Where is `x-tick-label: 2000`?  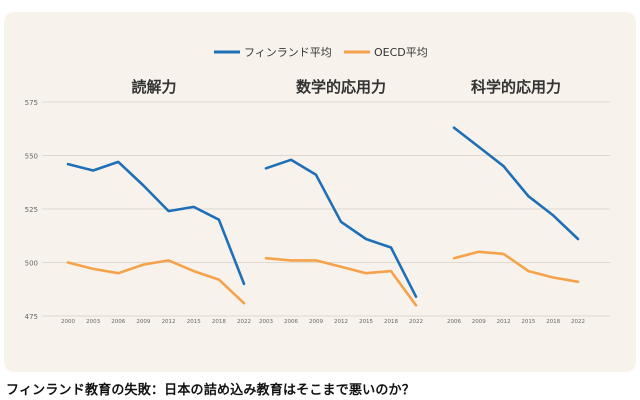 x-tick-label: 2000 is located at coordinates (68, 322).